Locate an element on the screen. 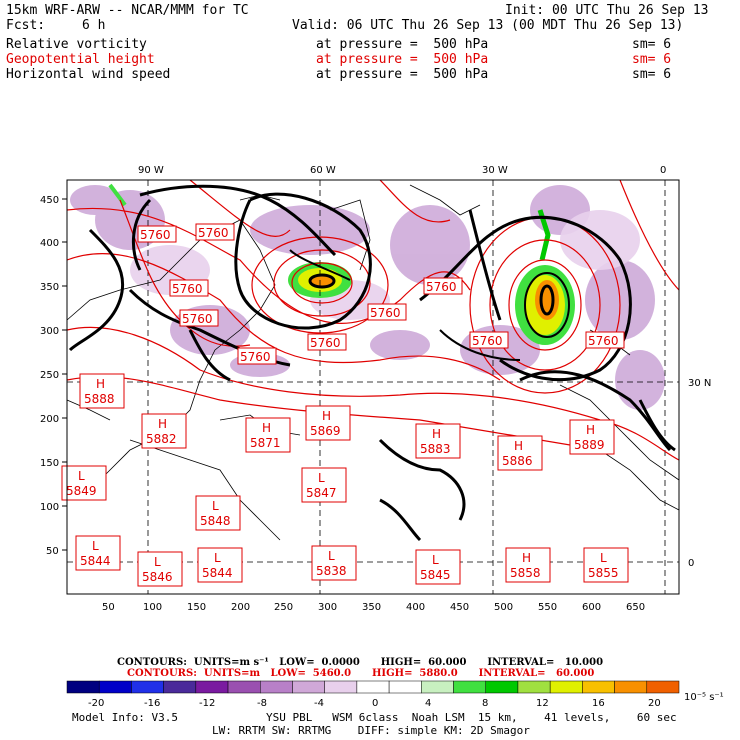  center-value: 5849 is located at coordinates (81, 491).